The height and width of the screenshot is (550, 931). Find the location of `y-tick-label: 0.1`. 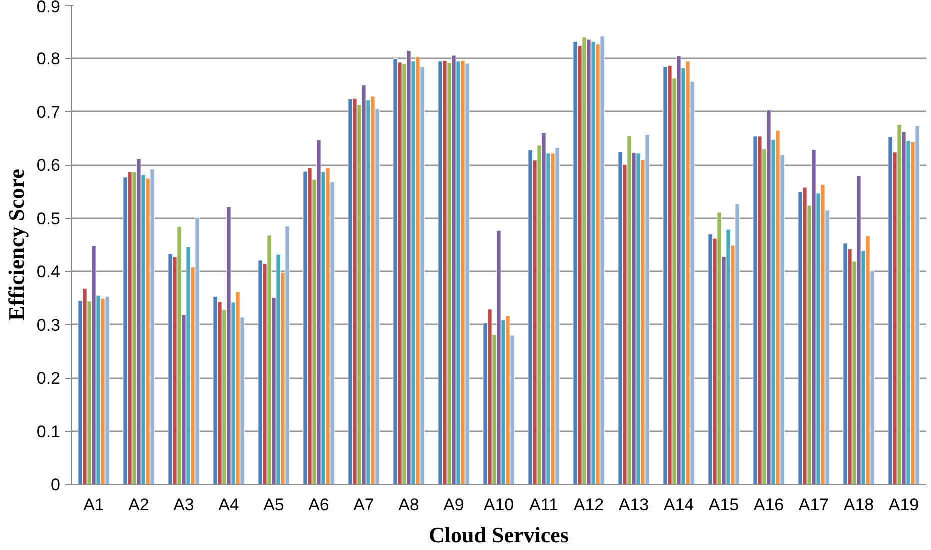

y-tick-label: 0.1 is located at coordinates (48, 432).